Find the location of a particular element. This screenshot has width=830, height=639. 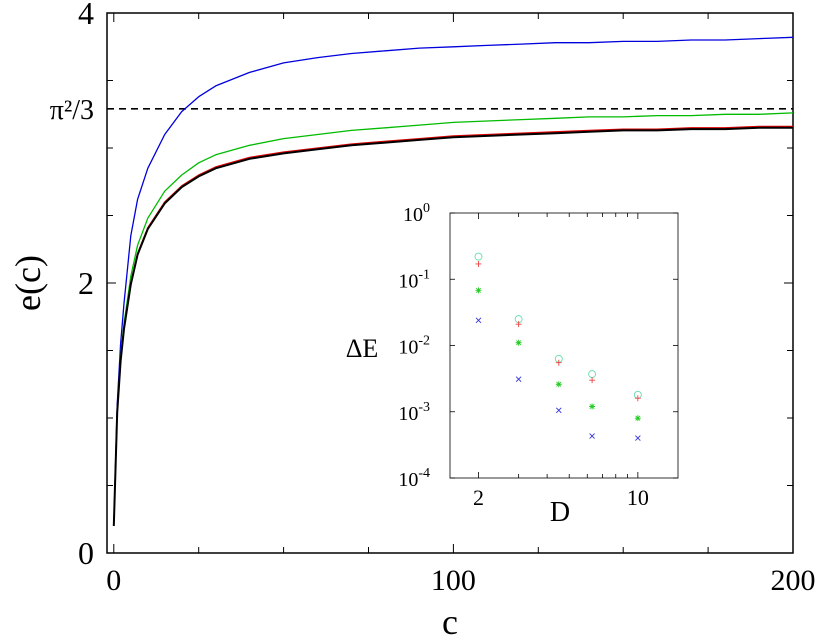

x-axis-label: c is located at coordinates (450, 620).